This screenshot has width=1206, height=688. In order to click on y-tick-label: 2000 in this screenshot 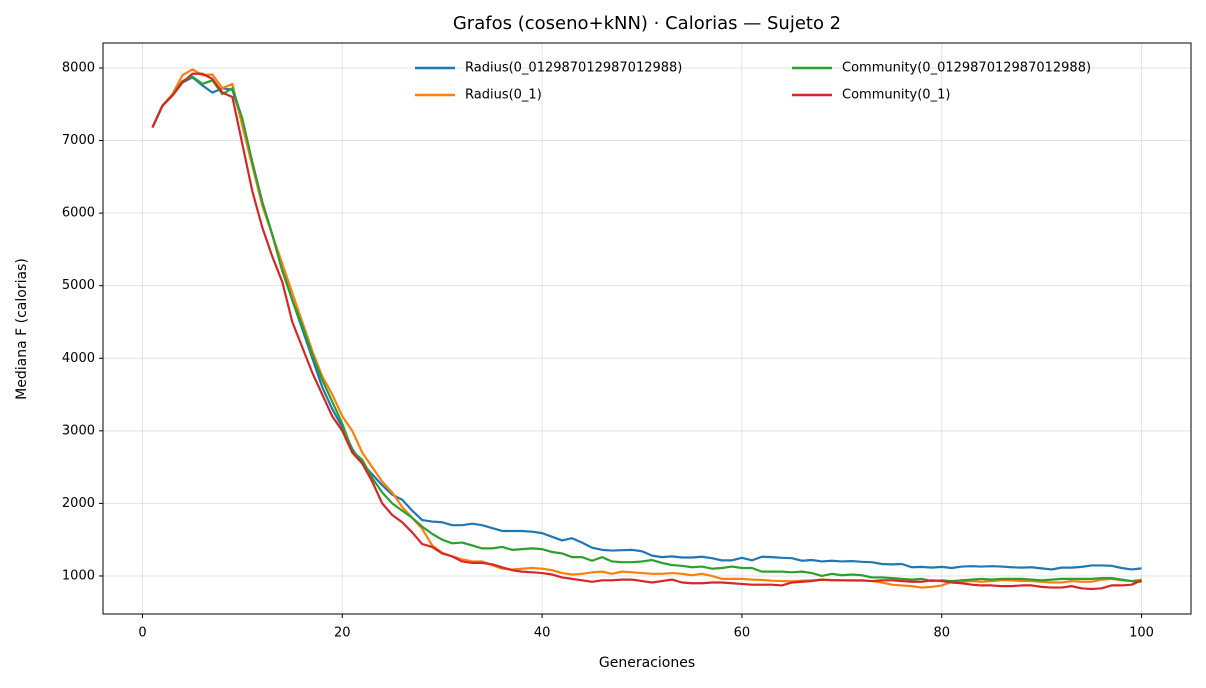, I will do `click(78, 503)`.